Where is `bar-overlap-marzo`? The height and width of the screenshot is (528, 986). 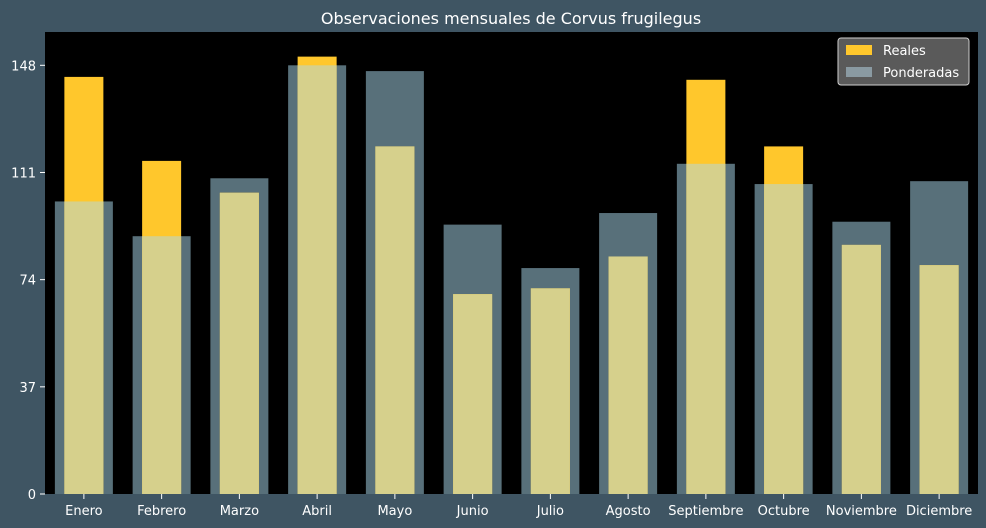
bar-overlap-marzo is located at coordinates (239, 343).